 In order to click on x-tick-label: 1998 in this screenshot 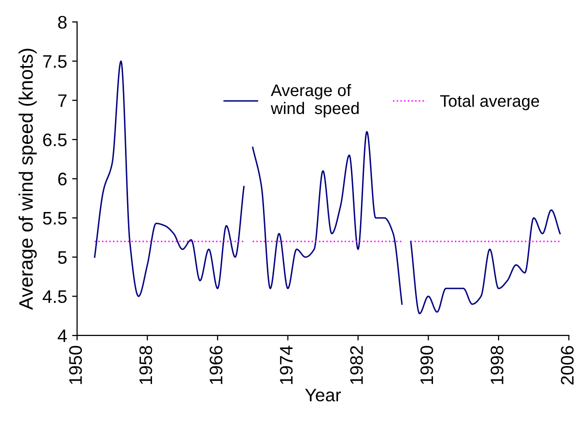, I will do `click(497, 365)`.